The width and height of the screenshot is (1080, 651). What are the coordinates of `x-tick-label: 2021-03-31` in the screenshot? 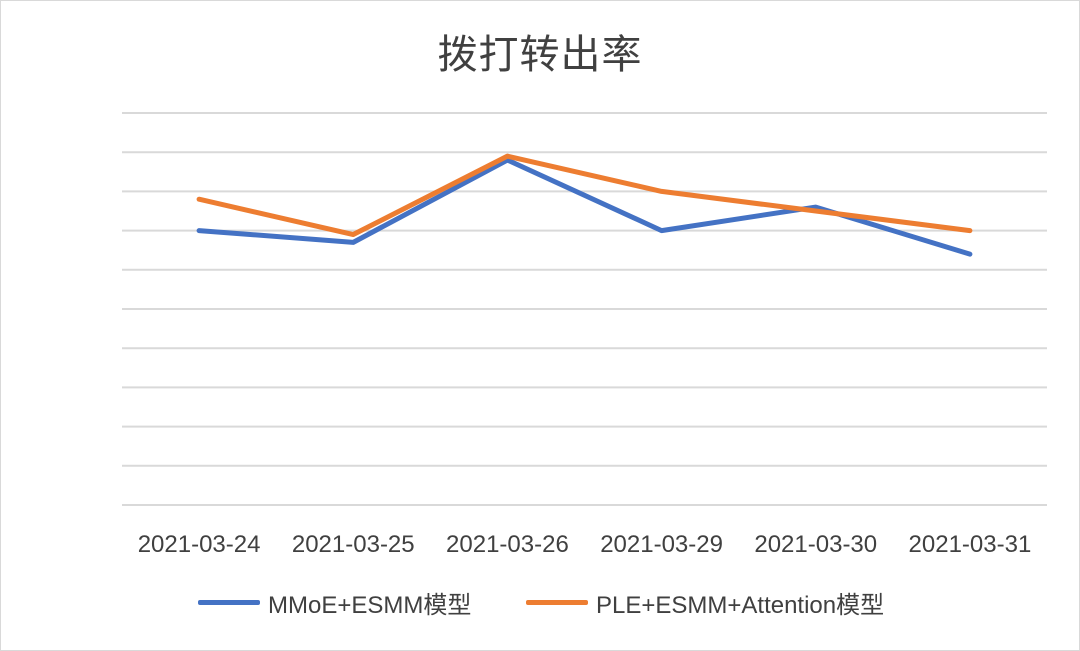 It's located at (970, 544).